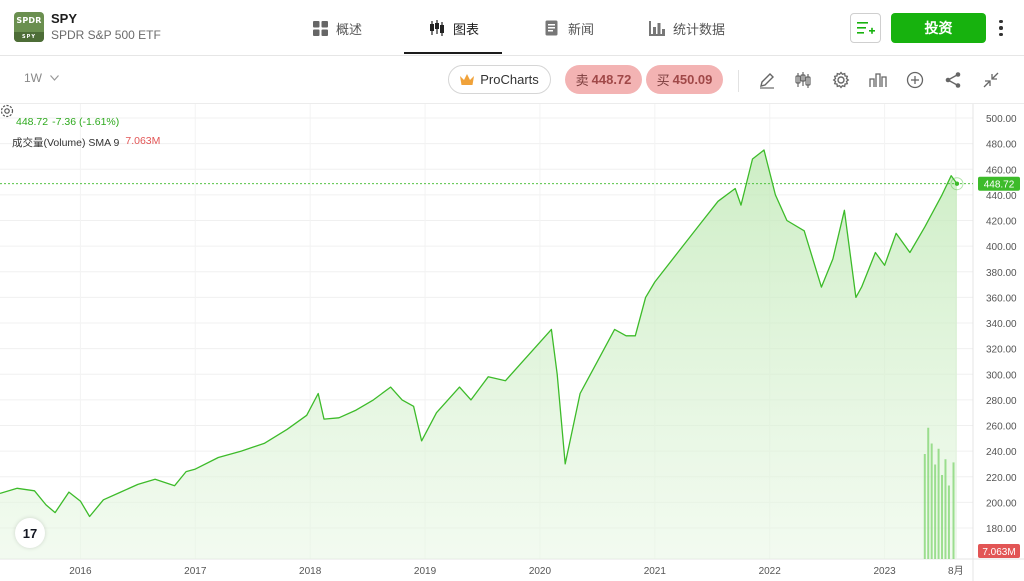 The width and height of the screenshot is (1024, 581). What do you see at coordinates (1001, 350) in the screenshot?
I see `y-tick-label: 320.00` at bounding box center [1001, 350].